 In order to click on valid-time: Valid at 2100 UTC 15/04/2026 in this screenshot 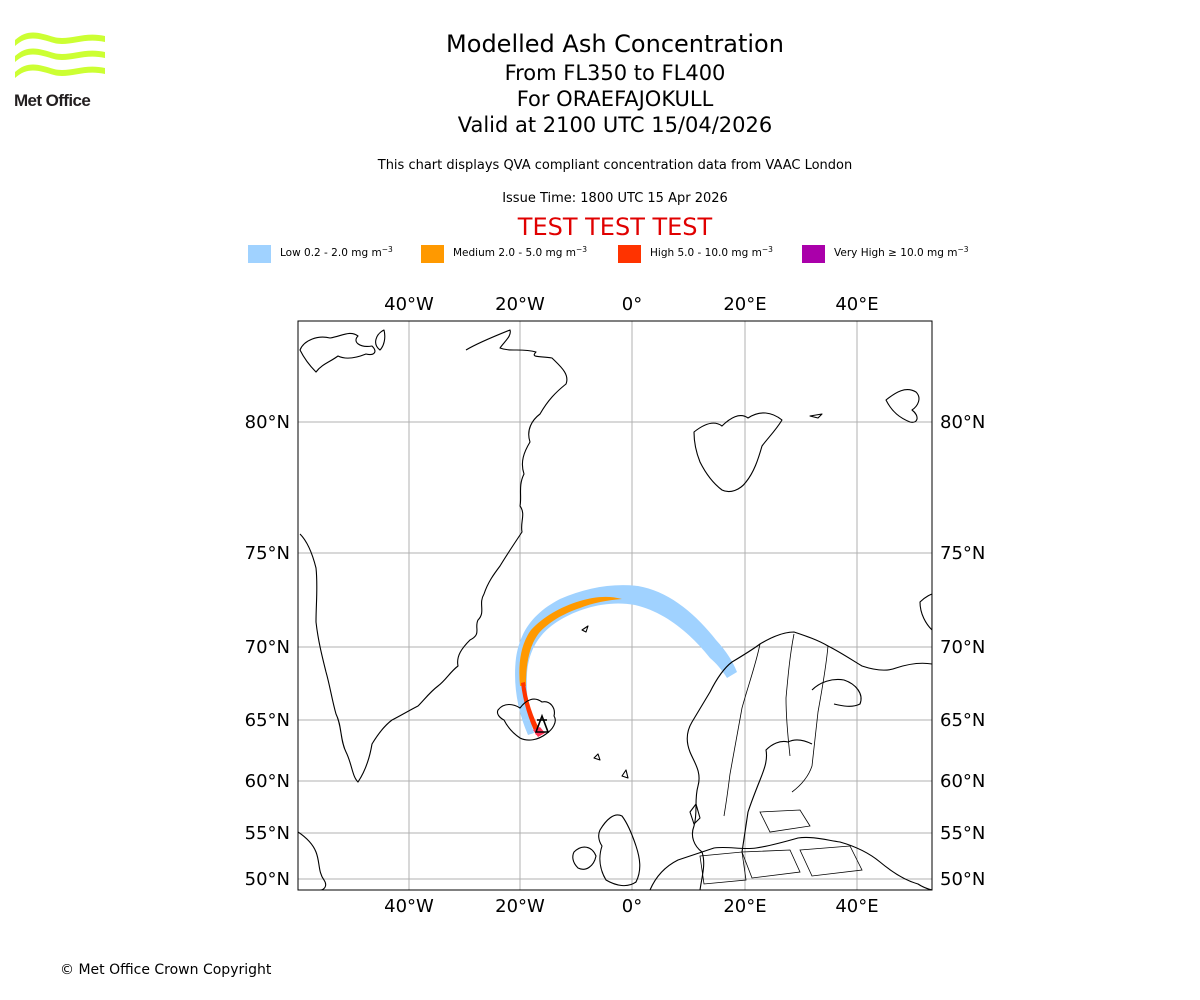, I will do `click(615, 125)`.